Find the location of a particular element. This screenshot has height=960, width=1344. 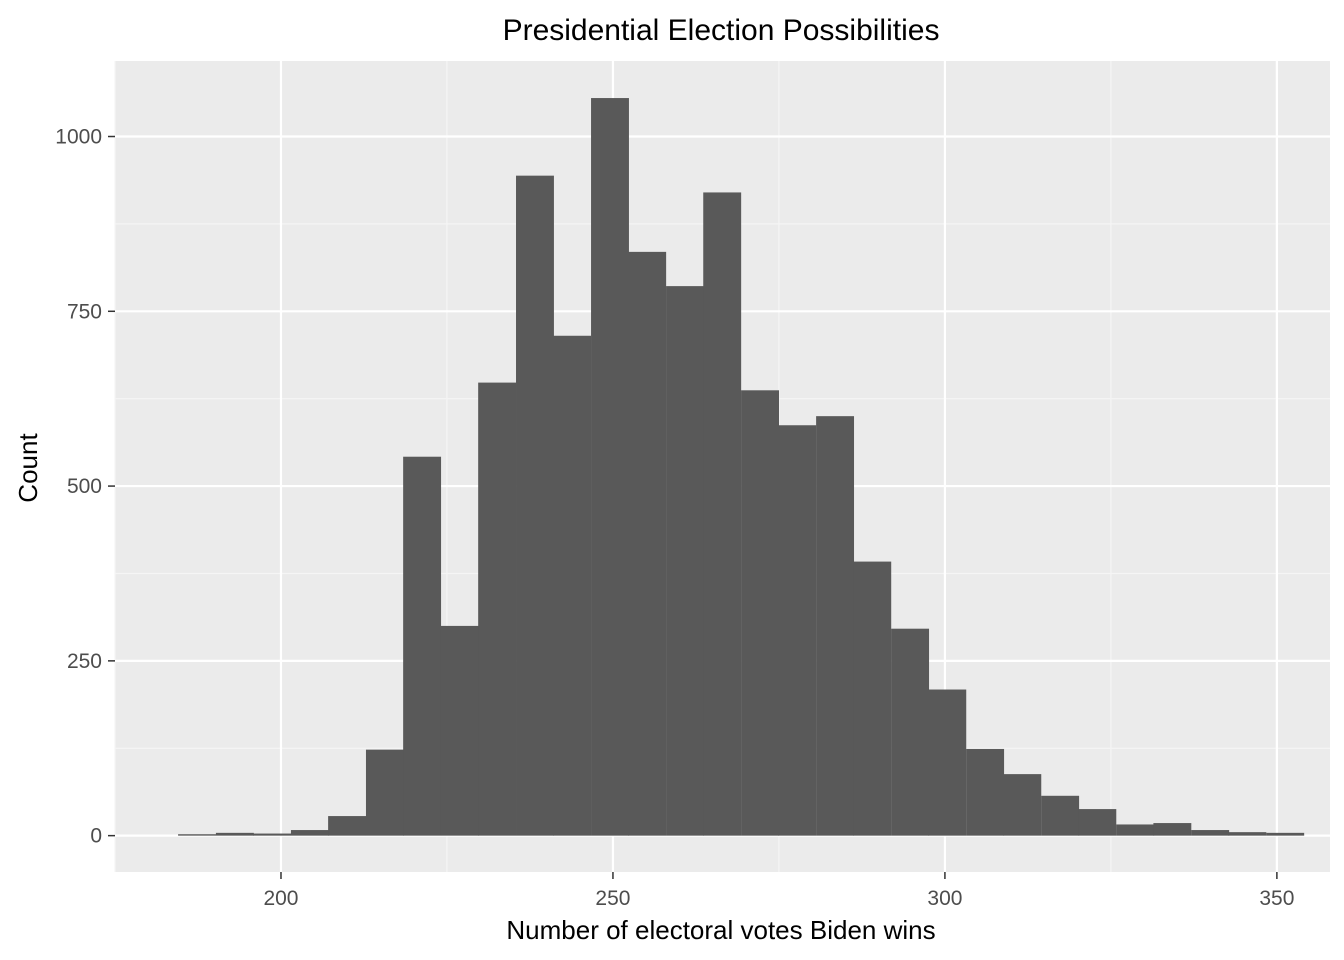

x-tick-label: 200 is located at coordinates (280, 898).